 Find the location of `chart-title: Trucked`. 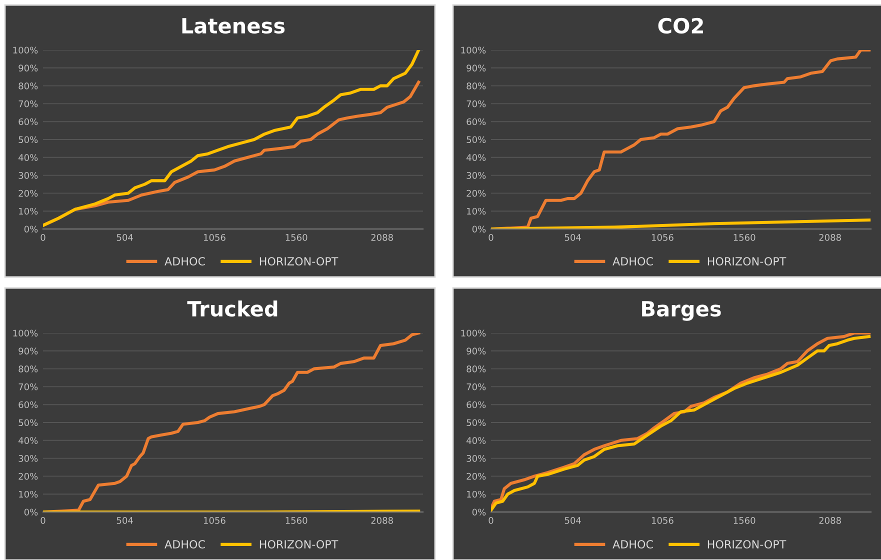

chart-title: Trucked is located at coordinates (232, 308).